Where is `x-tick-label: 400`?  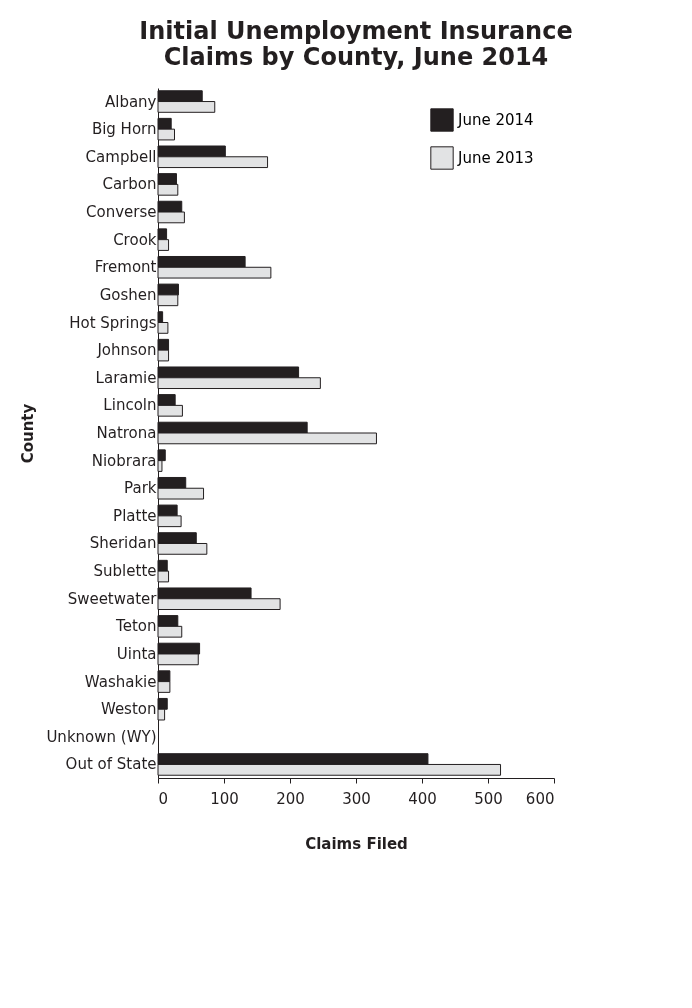 x-tick-label: 400 is located at coordinates (422, 798).